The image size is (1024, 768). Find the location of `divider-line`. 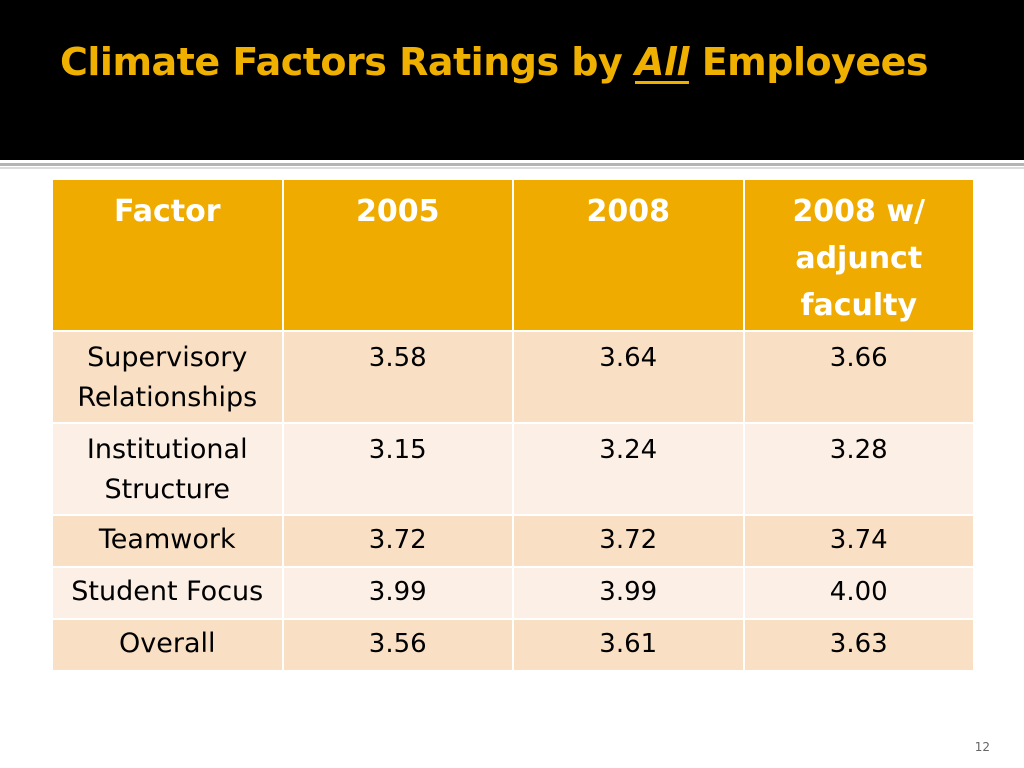

divider-line is located at coordinates (512, 164).